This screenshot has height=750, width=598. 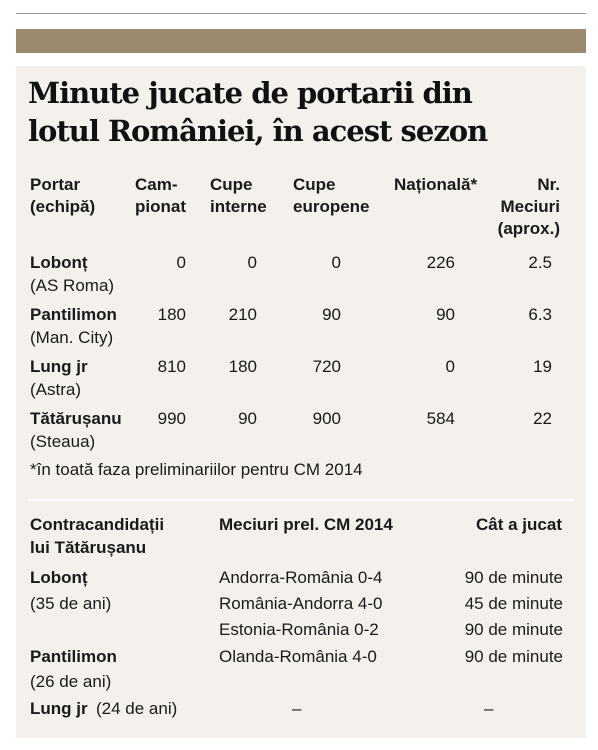 What do you see at coordinates (306, 524) in the screenshot?
I see `header-meciuri-prel: Meciuri prel. CM 2014` at bounding box center [306, 524].